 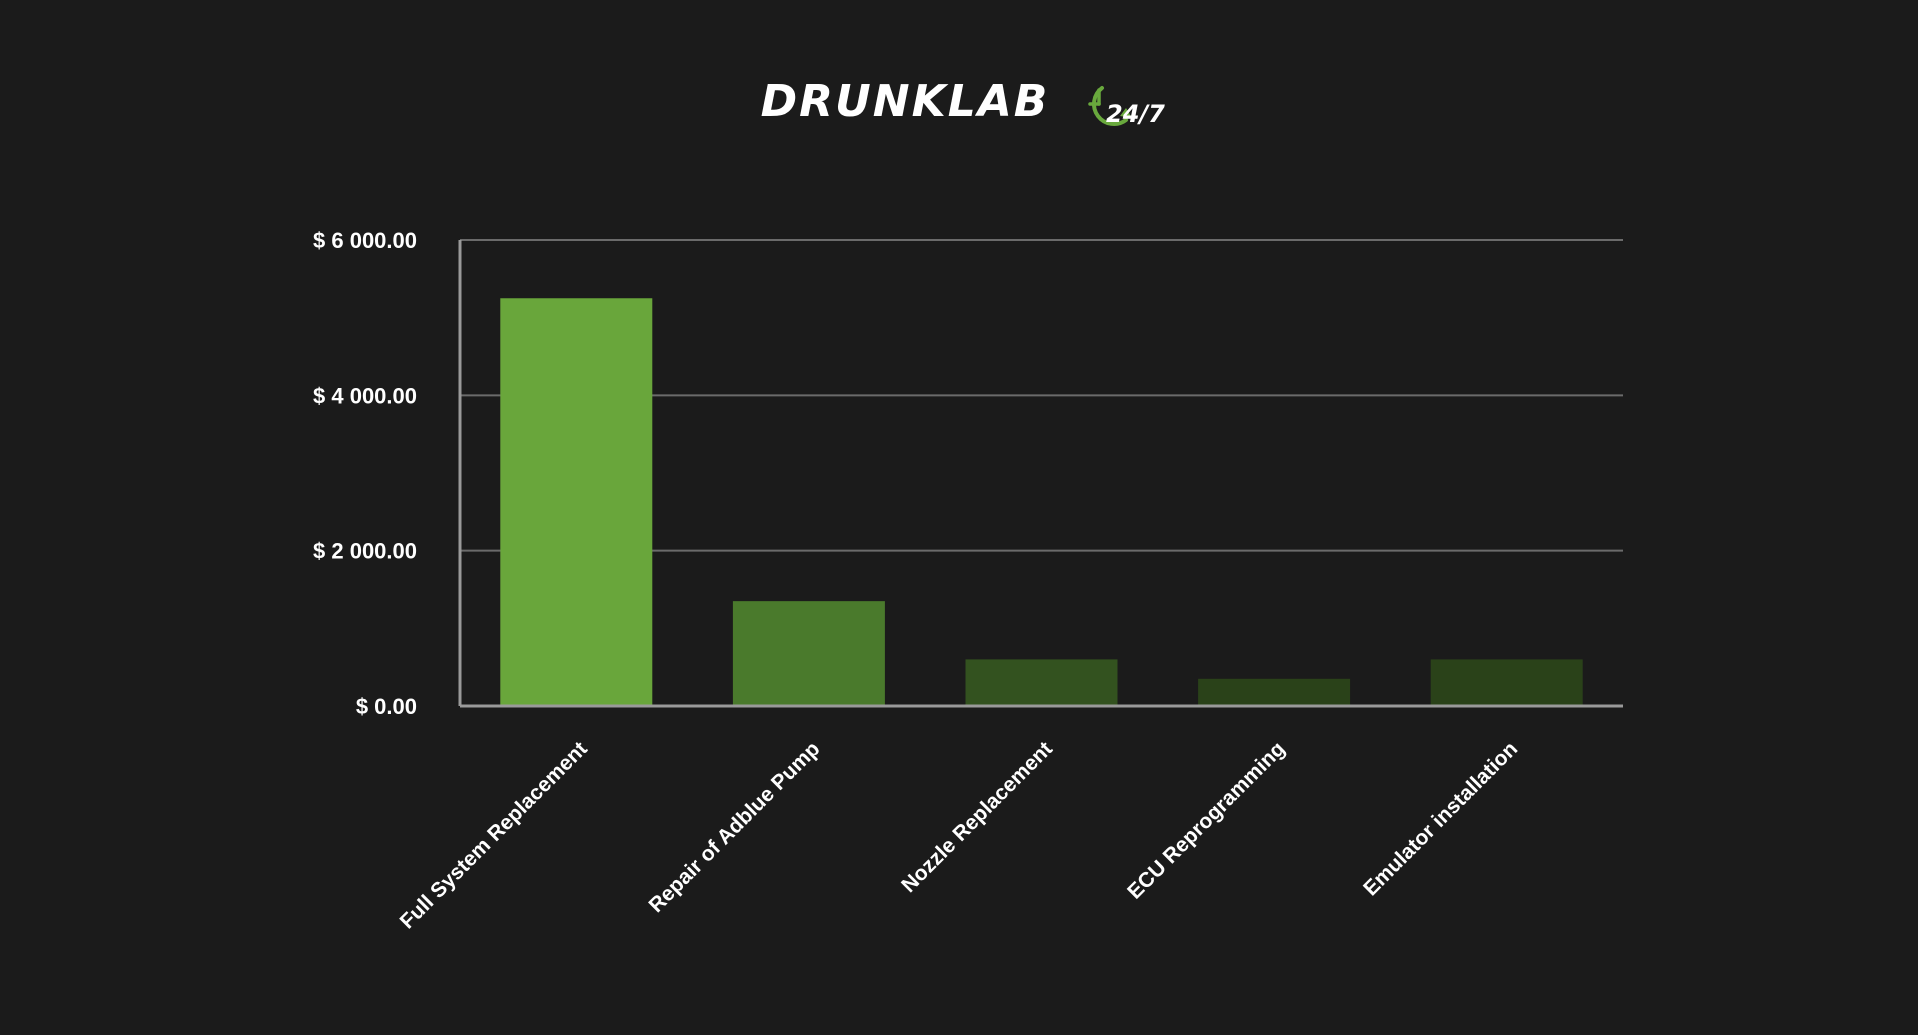 I want to click on x-tick-label: Nozzle Replacement, so click(x=977, y=817).